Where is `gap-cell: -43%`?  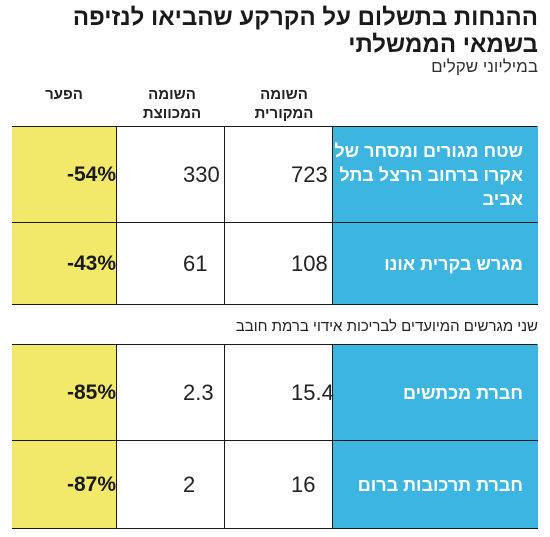 gap-cell: -43% is located at coordinates (64, 263).